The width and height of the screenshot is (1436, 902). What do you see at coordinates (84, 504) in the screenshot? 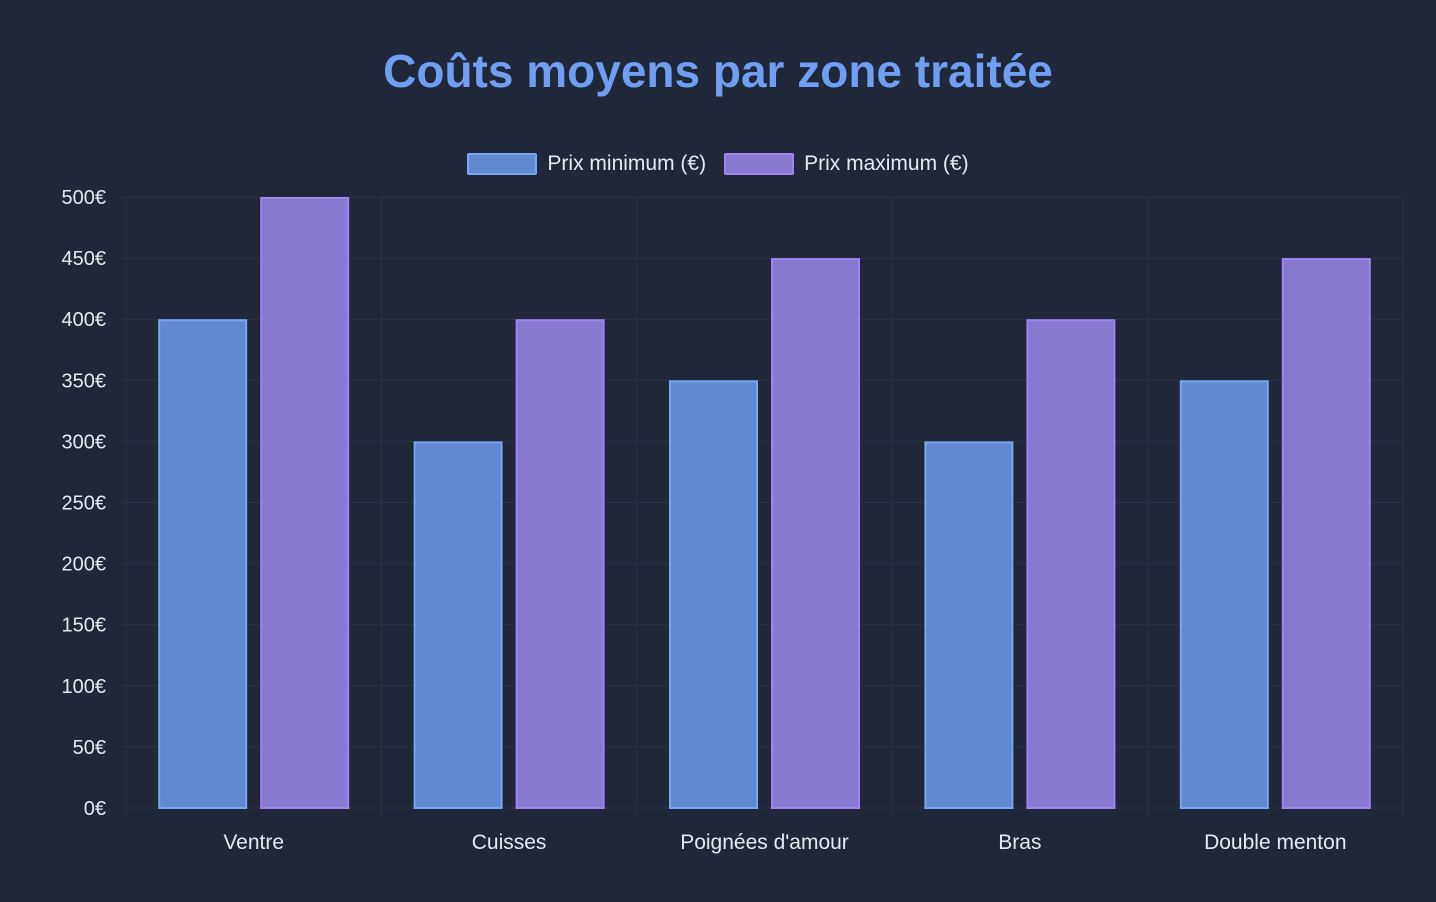
I see `y-tick-label: 250€` at bounding box center [84, 504].